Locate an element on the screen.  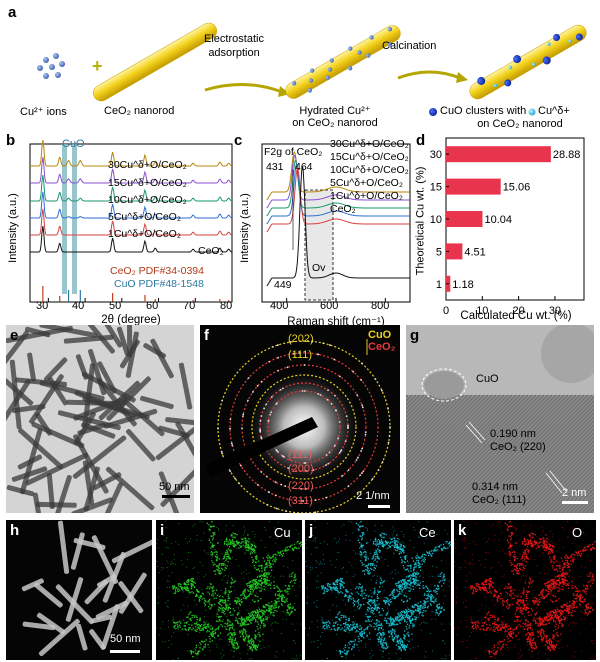
plus-sign: + is located at coordinates (97, 66).